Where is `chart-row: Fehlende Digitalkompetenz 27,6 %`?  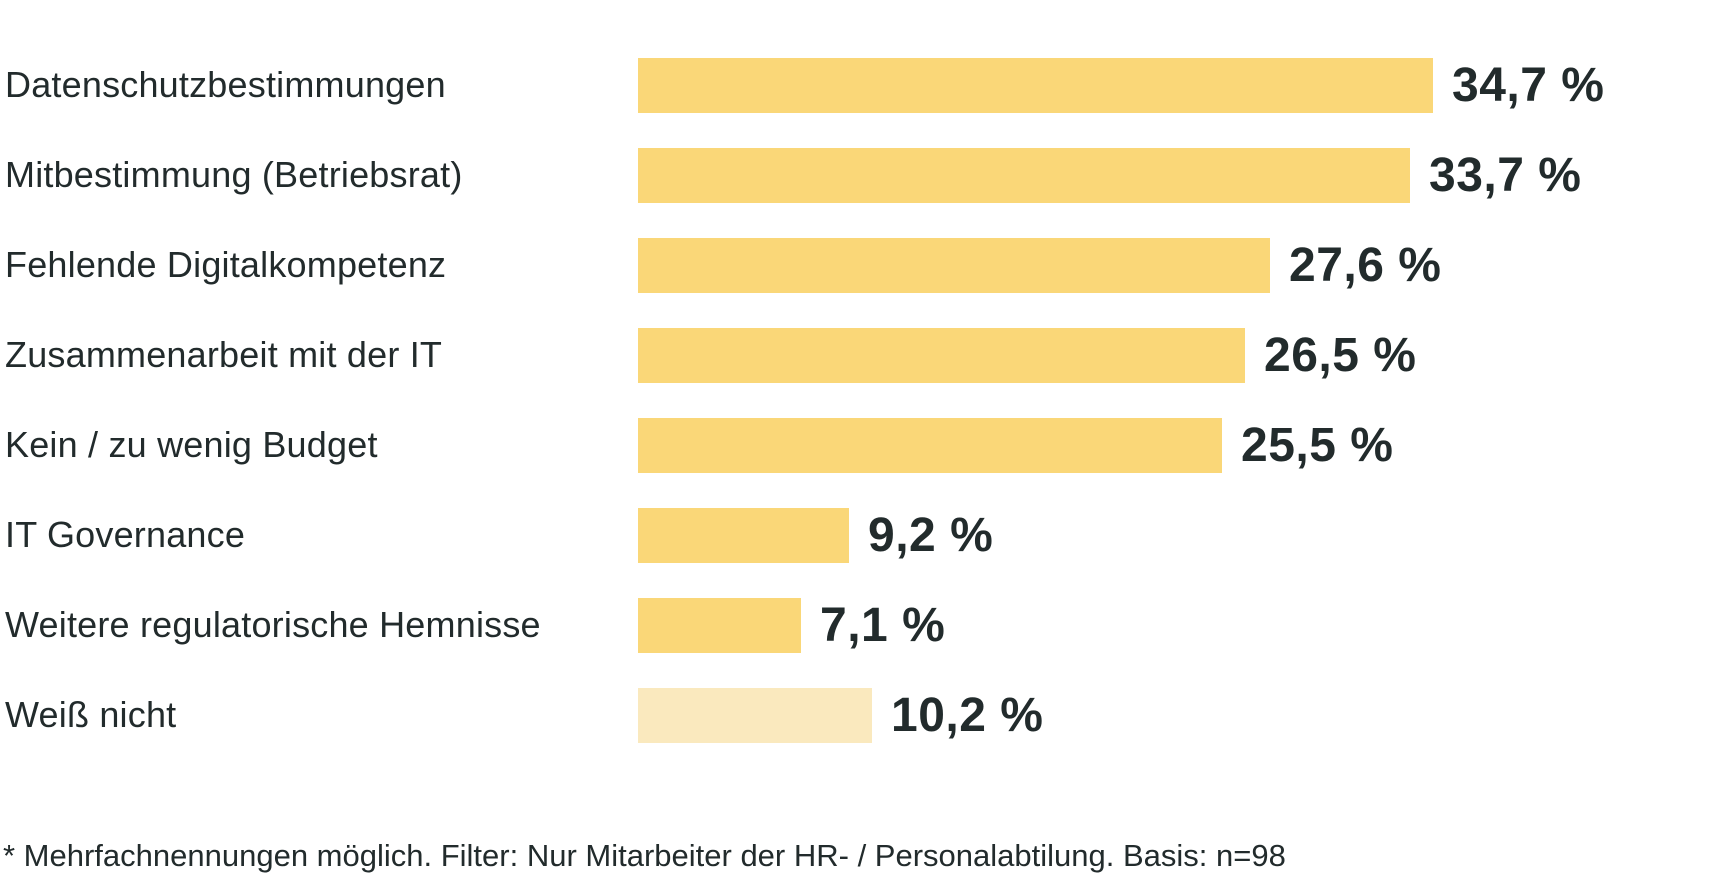
chart-row: Fehlende Digitalkompetenz 27,6 % is located at coordinates (860, 265).